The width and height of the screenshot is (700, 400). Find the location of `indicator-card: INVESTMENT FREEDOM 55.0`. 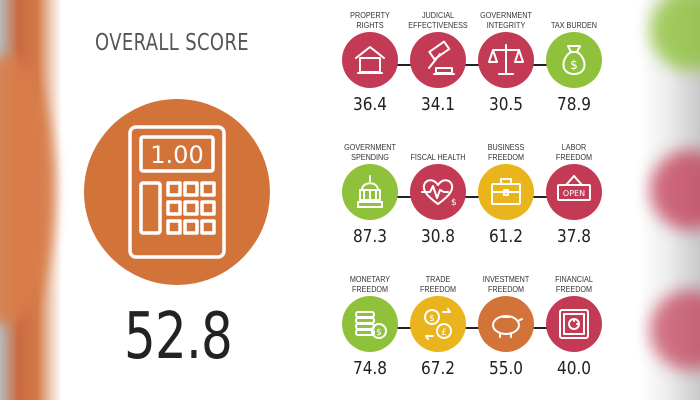

indicator-card: INVESTMENT FREEDOM 55.0 is located at coordinates (506, 321).